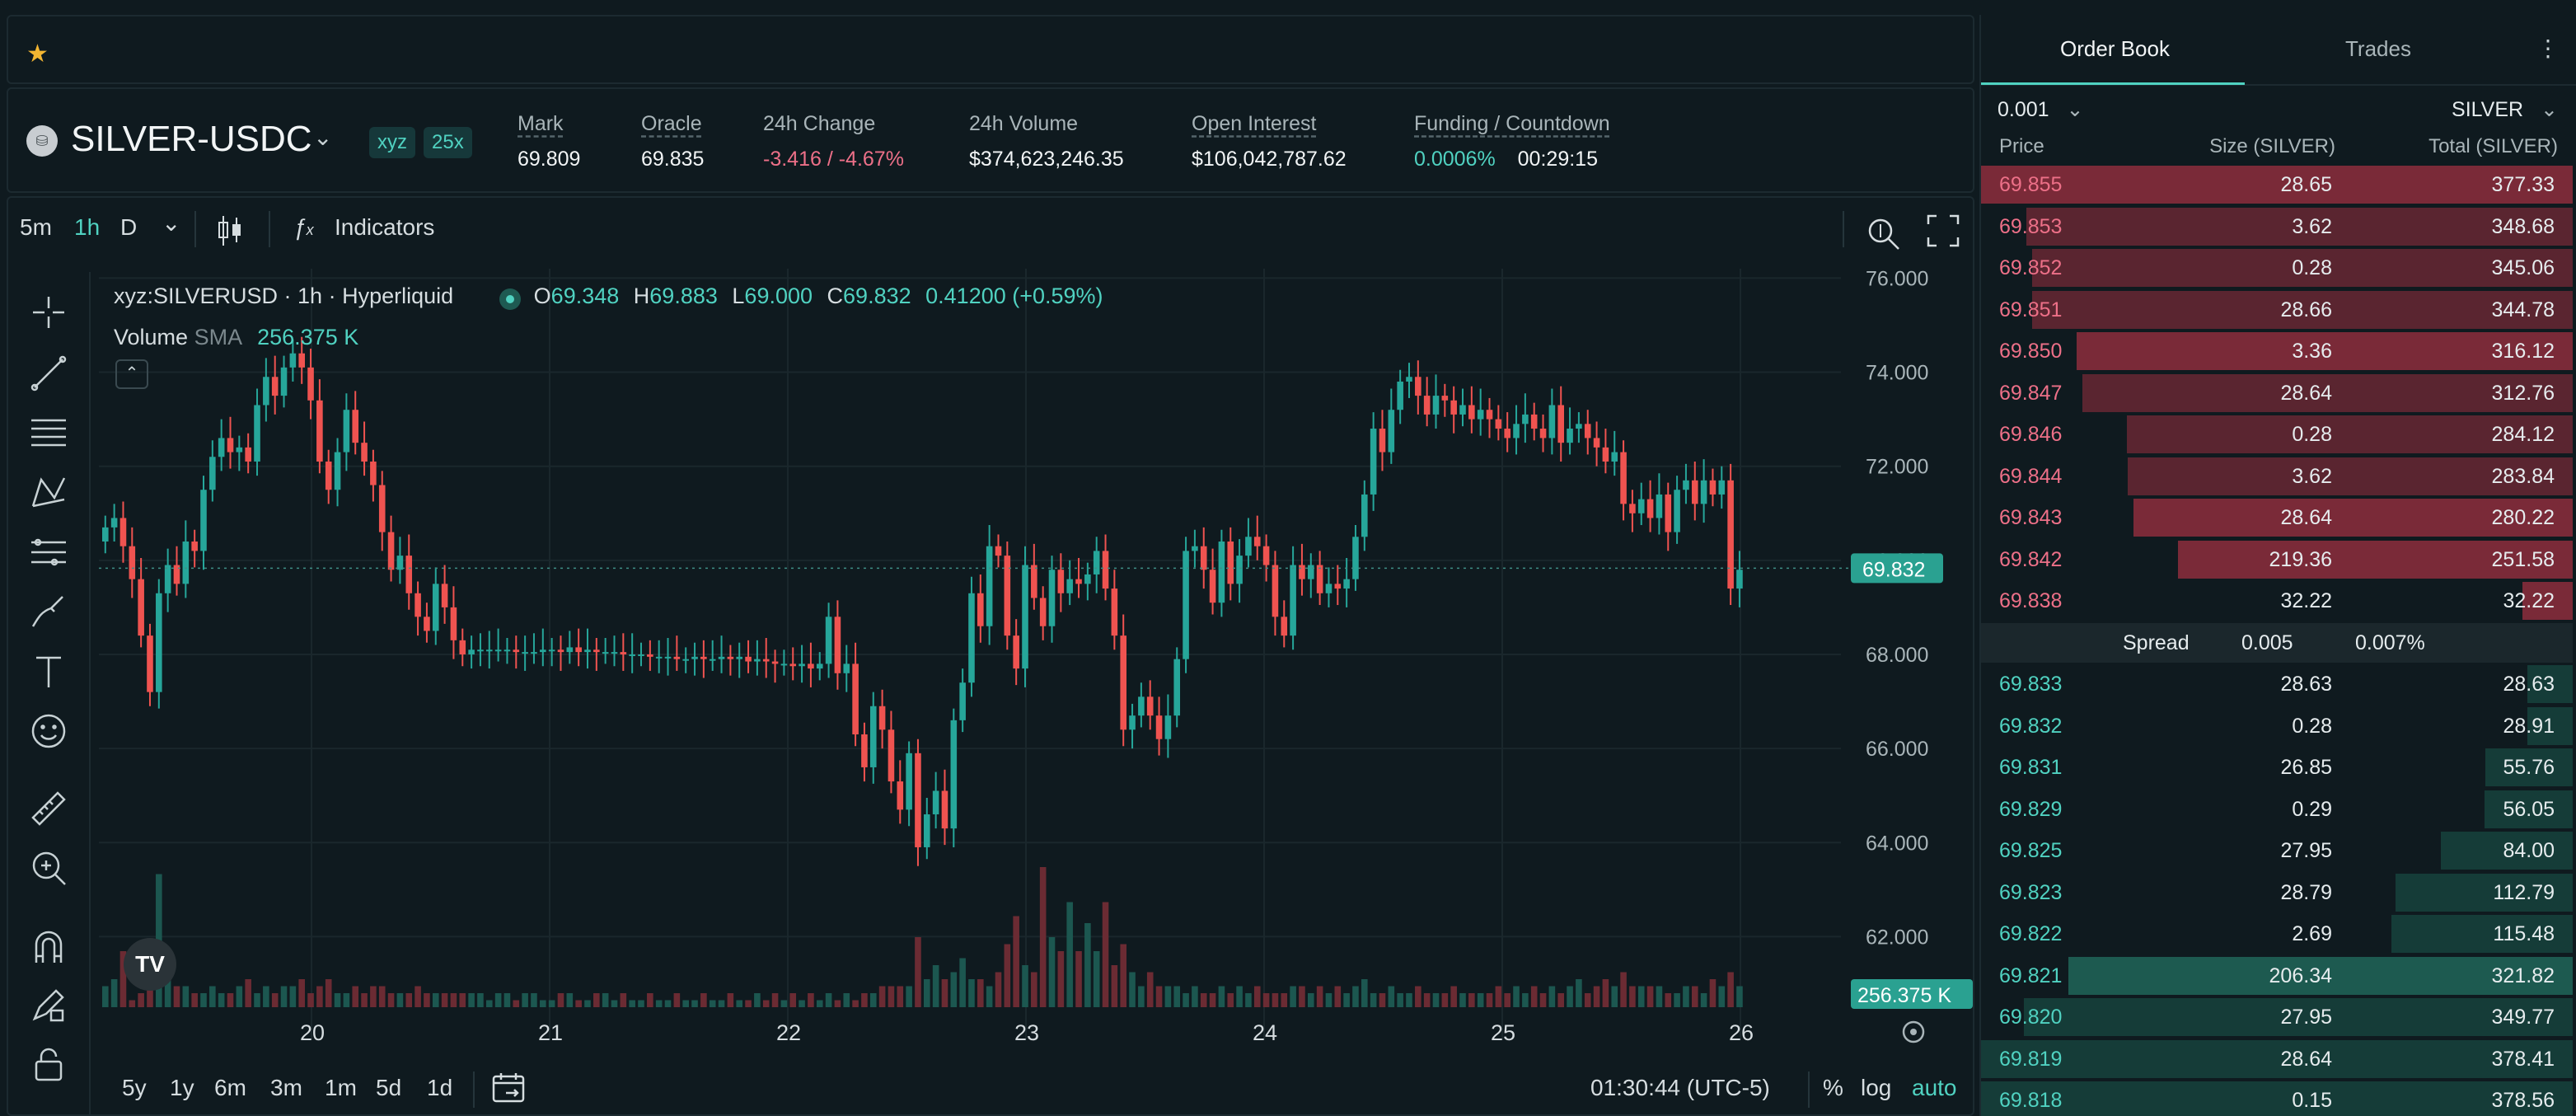 The height and width of the screenshot is (1116, 2576). What do you see at coordinates (286, 1087) in the screenshot?
I see `range-3m: 3m` at bounding box center [286, 1087].